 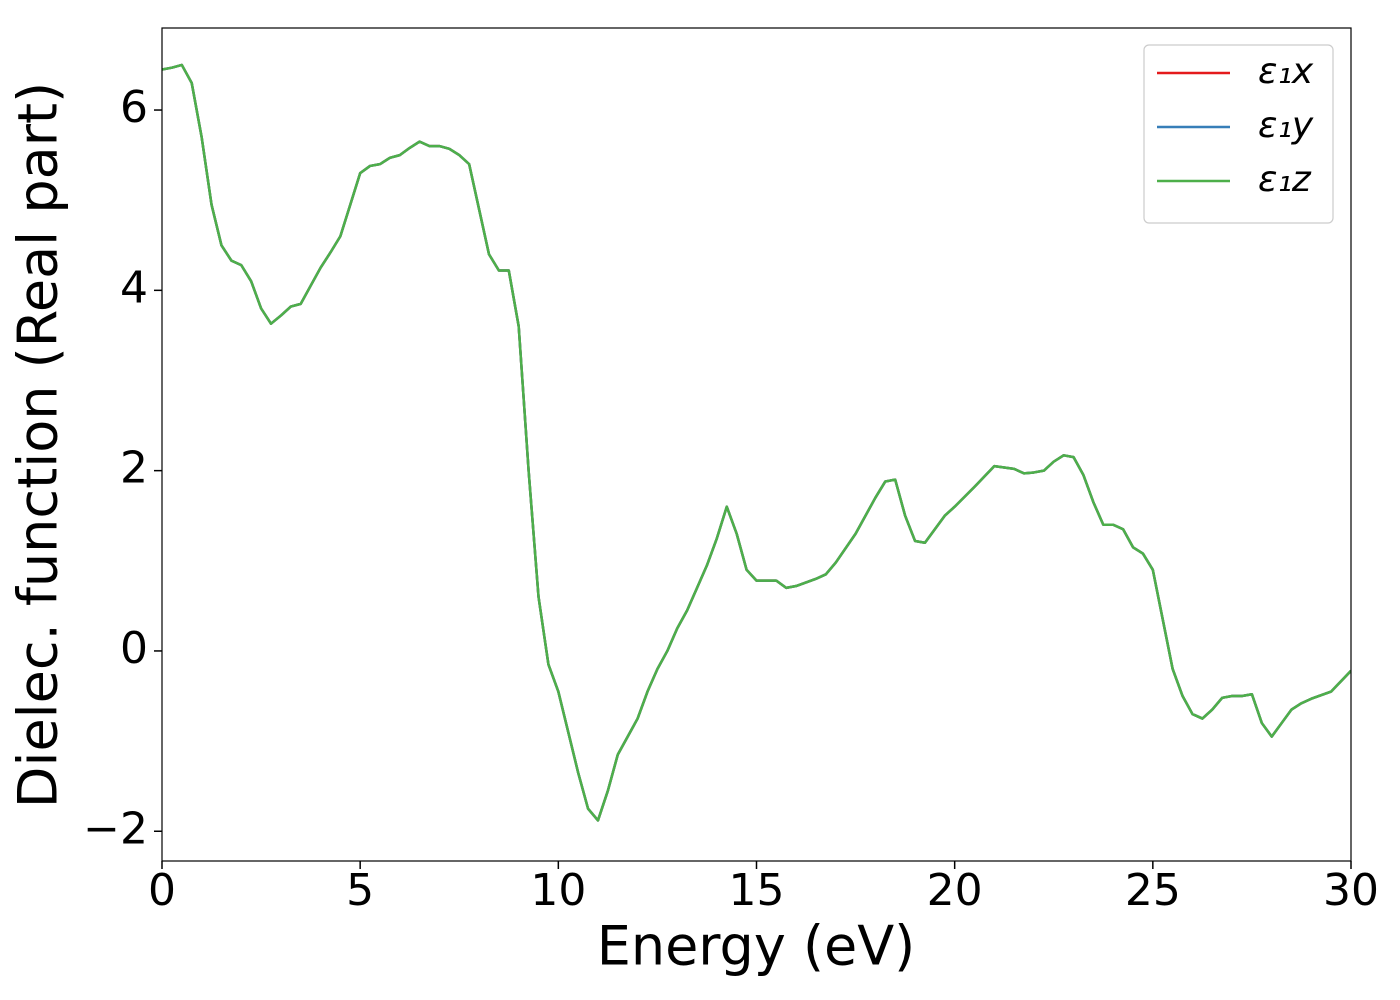 I want to click on legend-label: ε₁x, so click(x=1286, y=71).